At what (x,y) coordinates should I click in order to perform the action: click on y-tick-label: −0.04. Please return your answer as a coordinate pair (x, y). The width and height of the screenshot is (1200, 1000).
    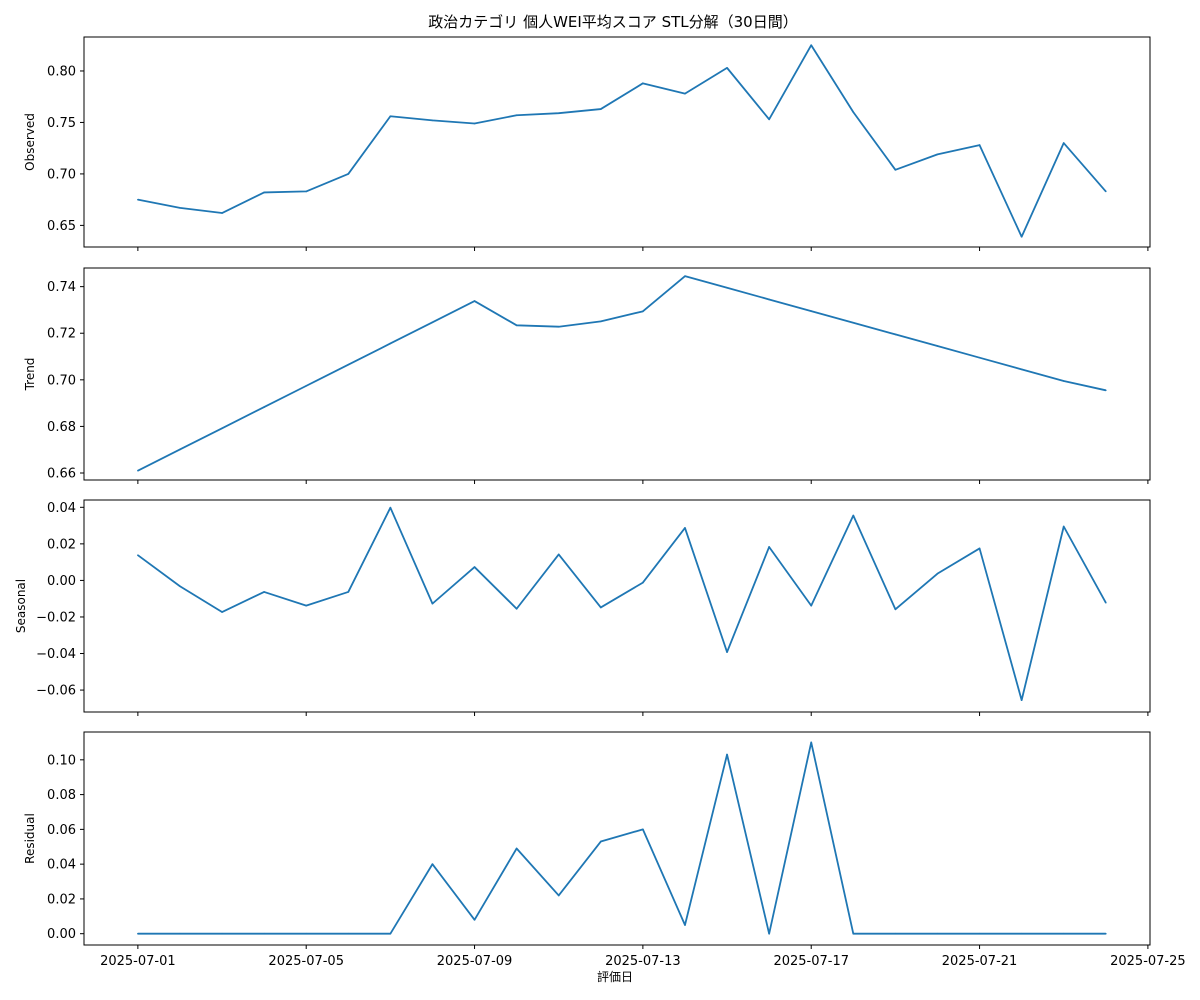
    Looking at the image, I should click on (56, 654).